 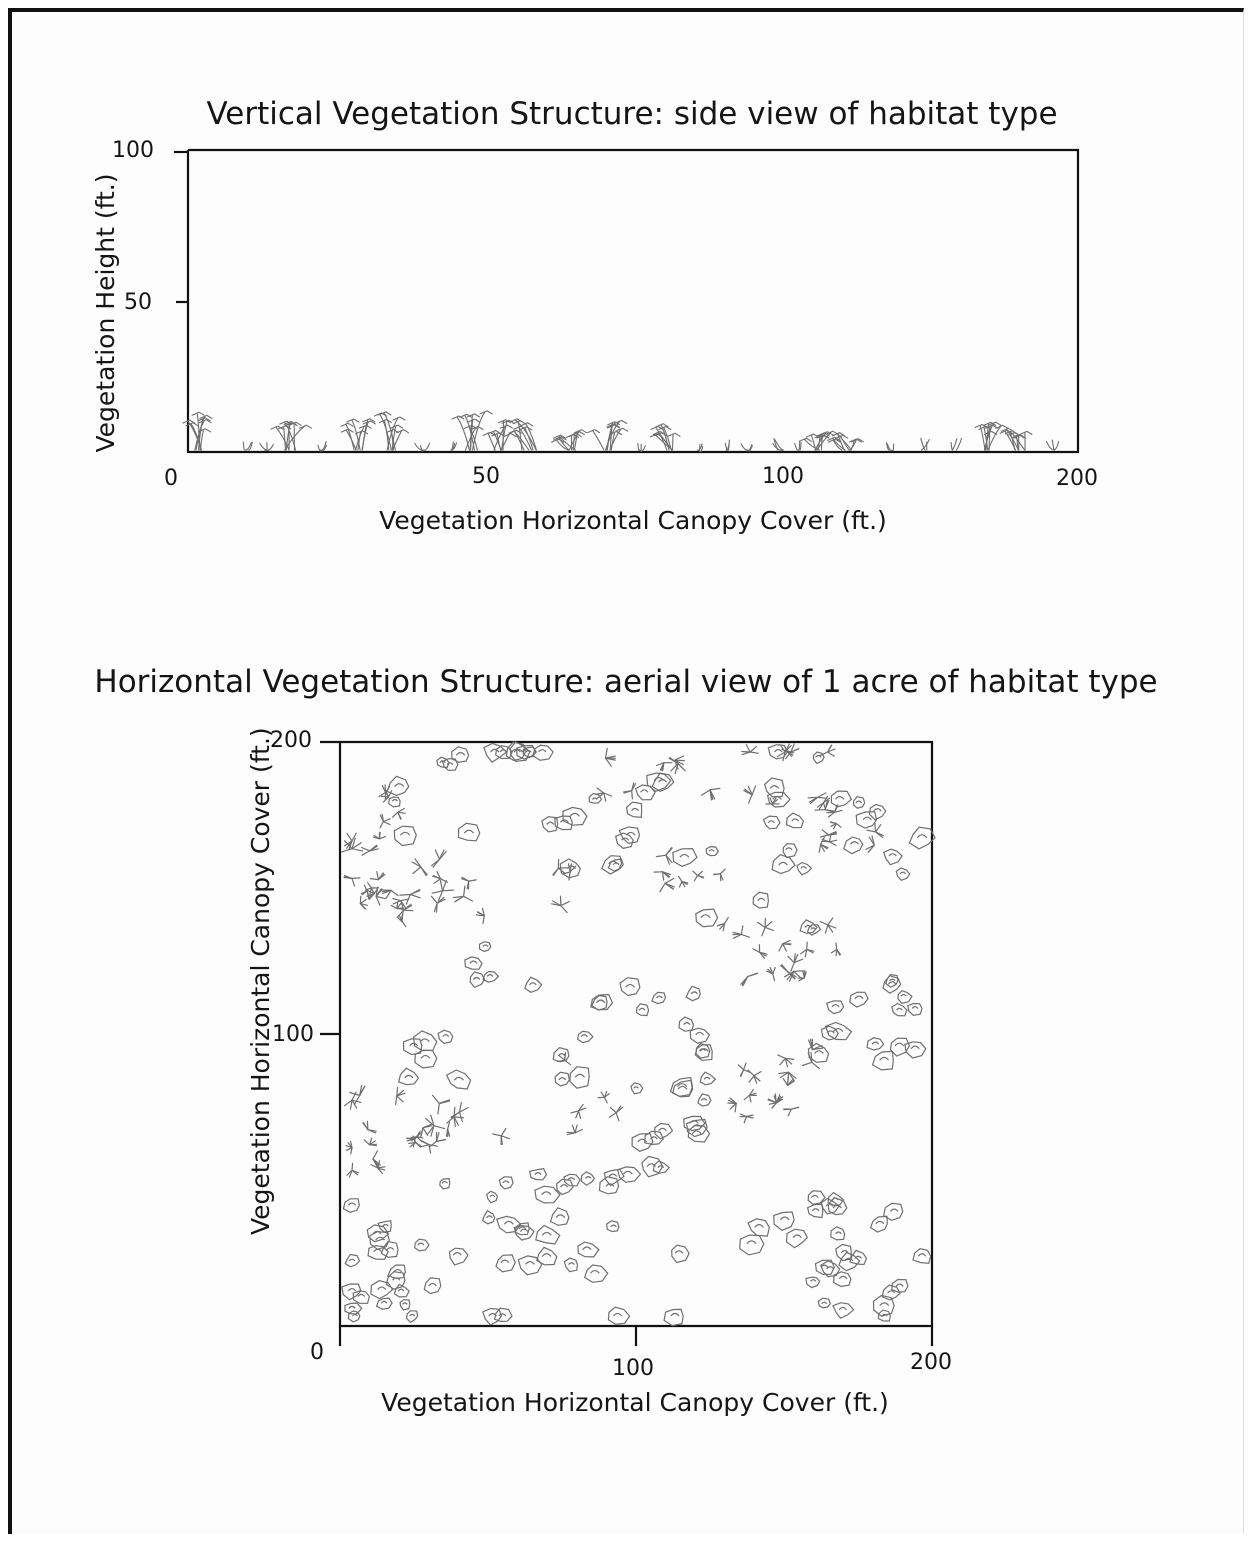 What do you see at coordinates (138, 302) in the screenshot?
I see `side-y-tick-50: 50` at bounding box center [138, 302].